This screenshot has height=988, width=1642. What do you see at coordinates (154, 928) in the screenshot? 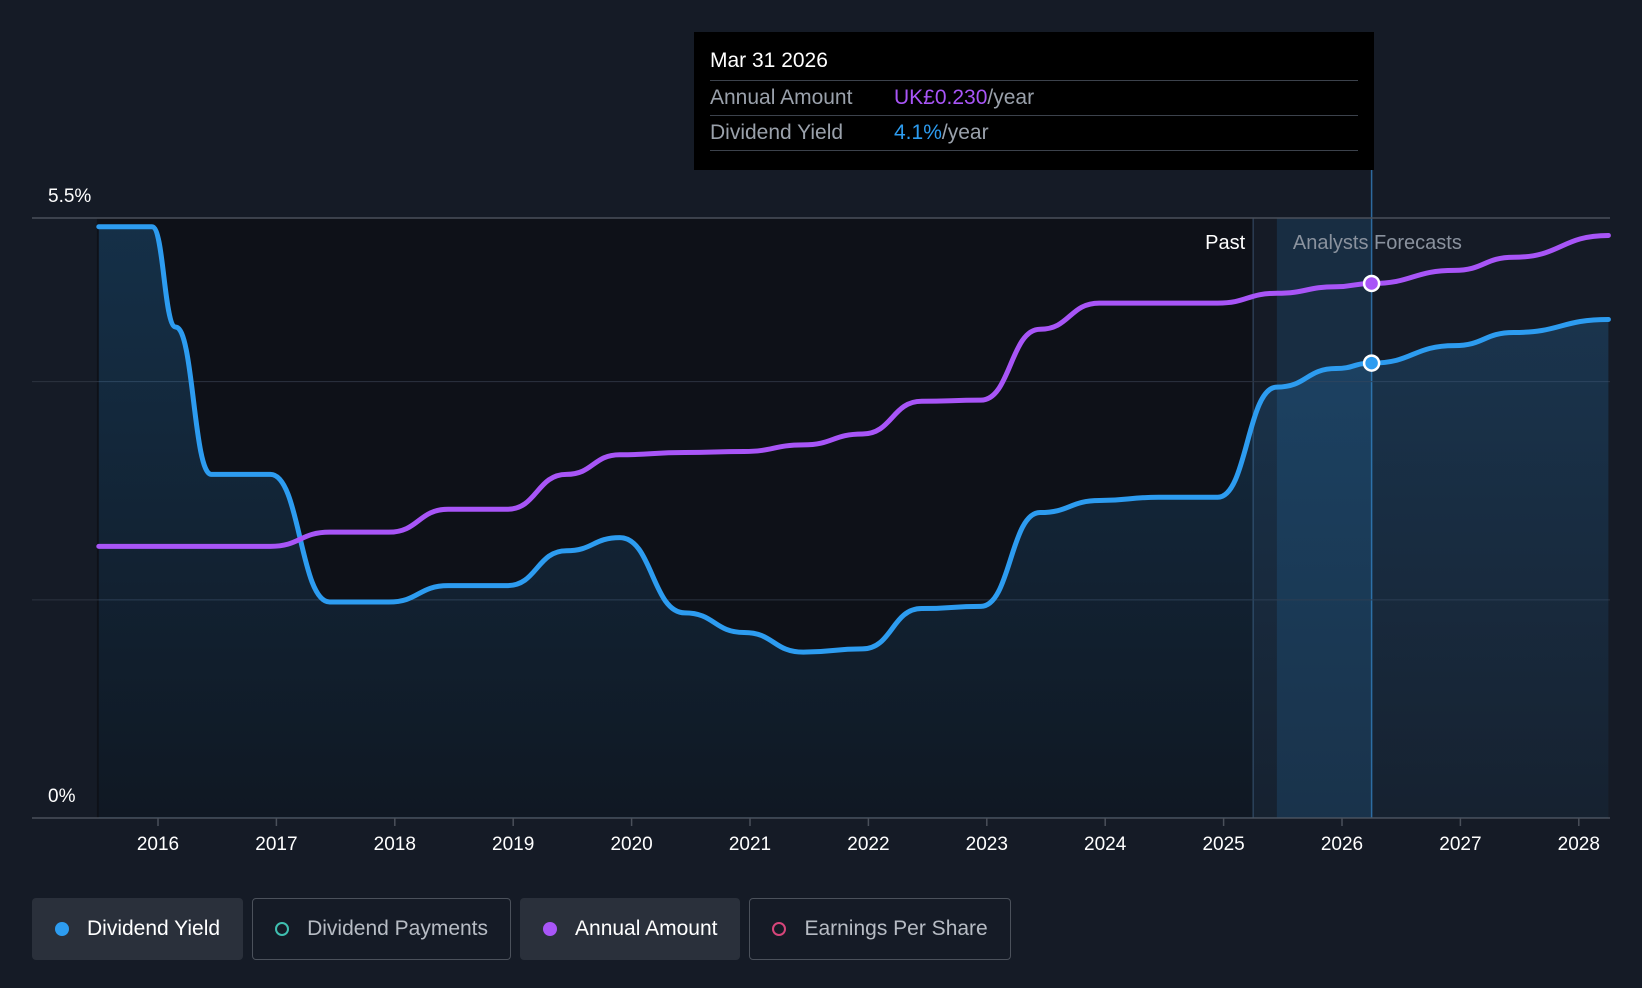
I see `legend-dividend-yield-label: Dividend Yield` at bounding box center [154, 928].